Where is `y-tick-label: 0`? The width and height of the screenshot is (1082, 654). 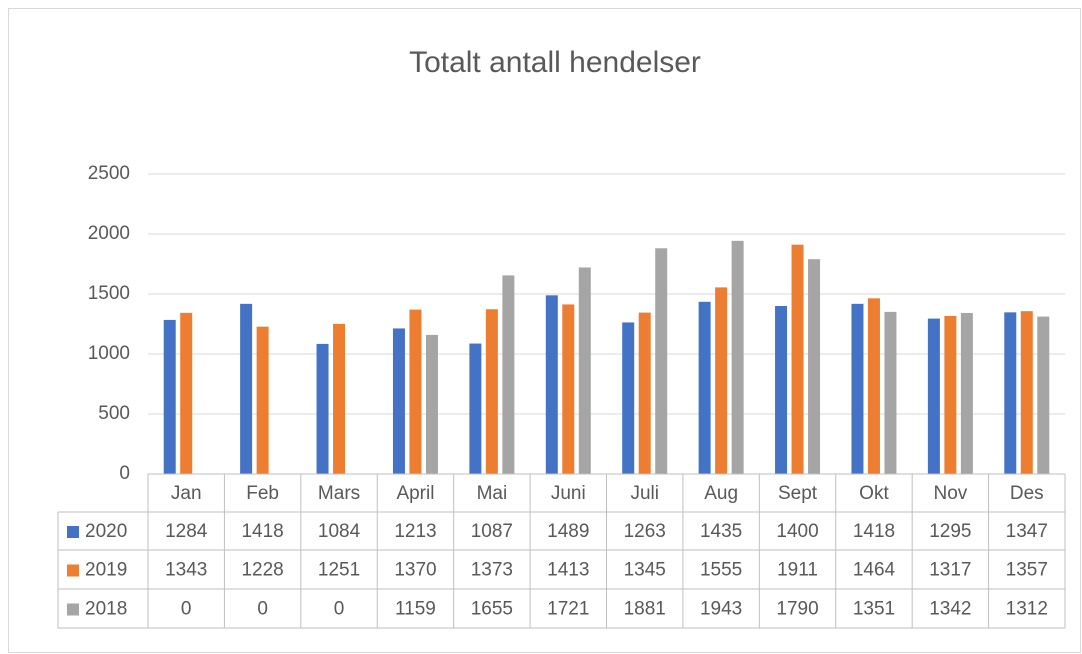 y-tick-label: 0 is located at coordinates (124, 473).